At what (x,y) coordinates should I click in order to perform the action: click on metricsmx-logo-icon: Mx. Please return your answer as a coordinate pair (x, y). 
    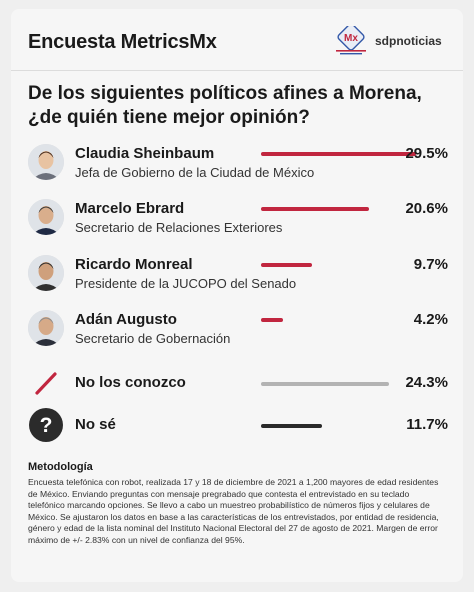
    Looking at the image, I should click on (351, 40).